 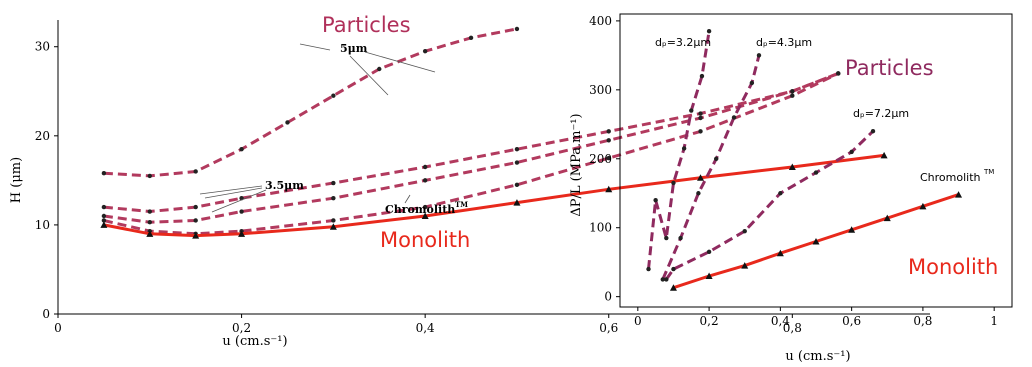 What do you see at coordinates (994, 321) in the screenshot?
I see `right-x-tick-label: 1` at bounding box center [994, 321].